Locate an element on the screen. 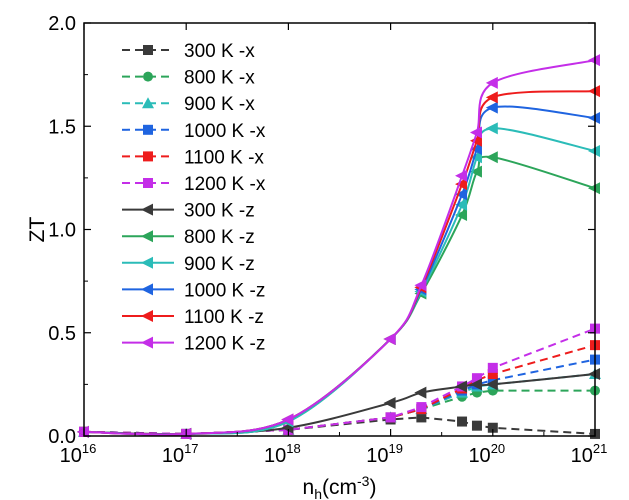 Image resolution: width=629 pixels, height=500 pixels. legend-item: 900 K -x is located at coordinates (188, 104).